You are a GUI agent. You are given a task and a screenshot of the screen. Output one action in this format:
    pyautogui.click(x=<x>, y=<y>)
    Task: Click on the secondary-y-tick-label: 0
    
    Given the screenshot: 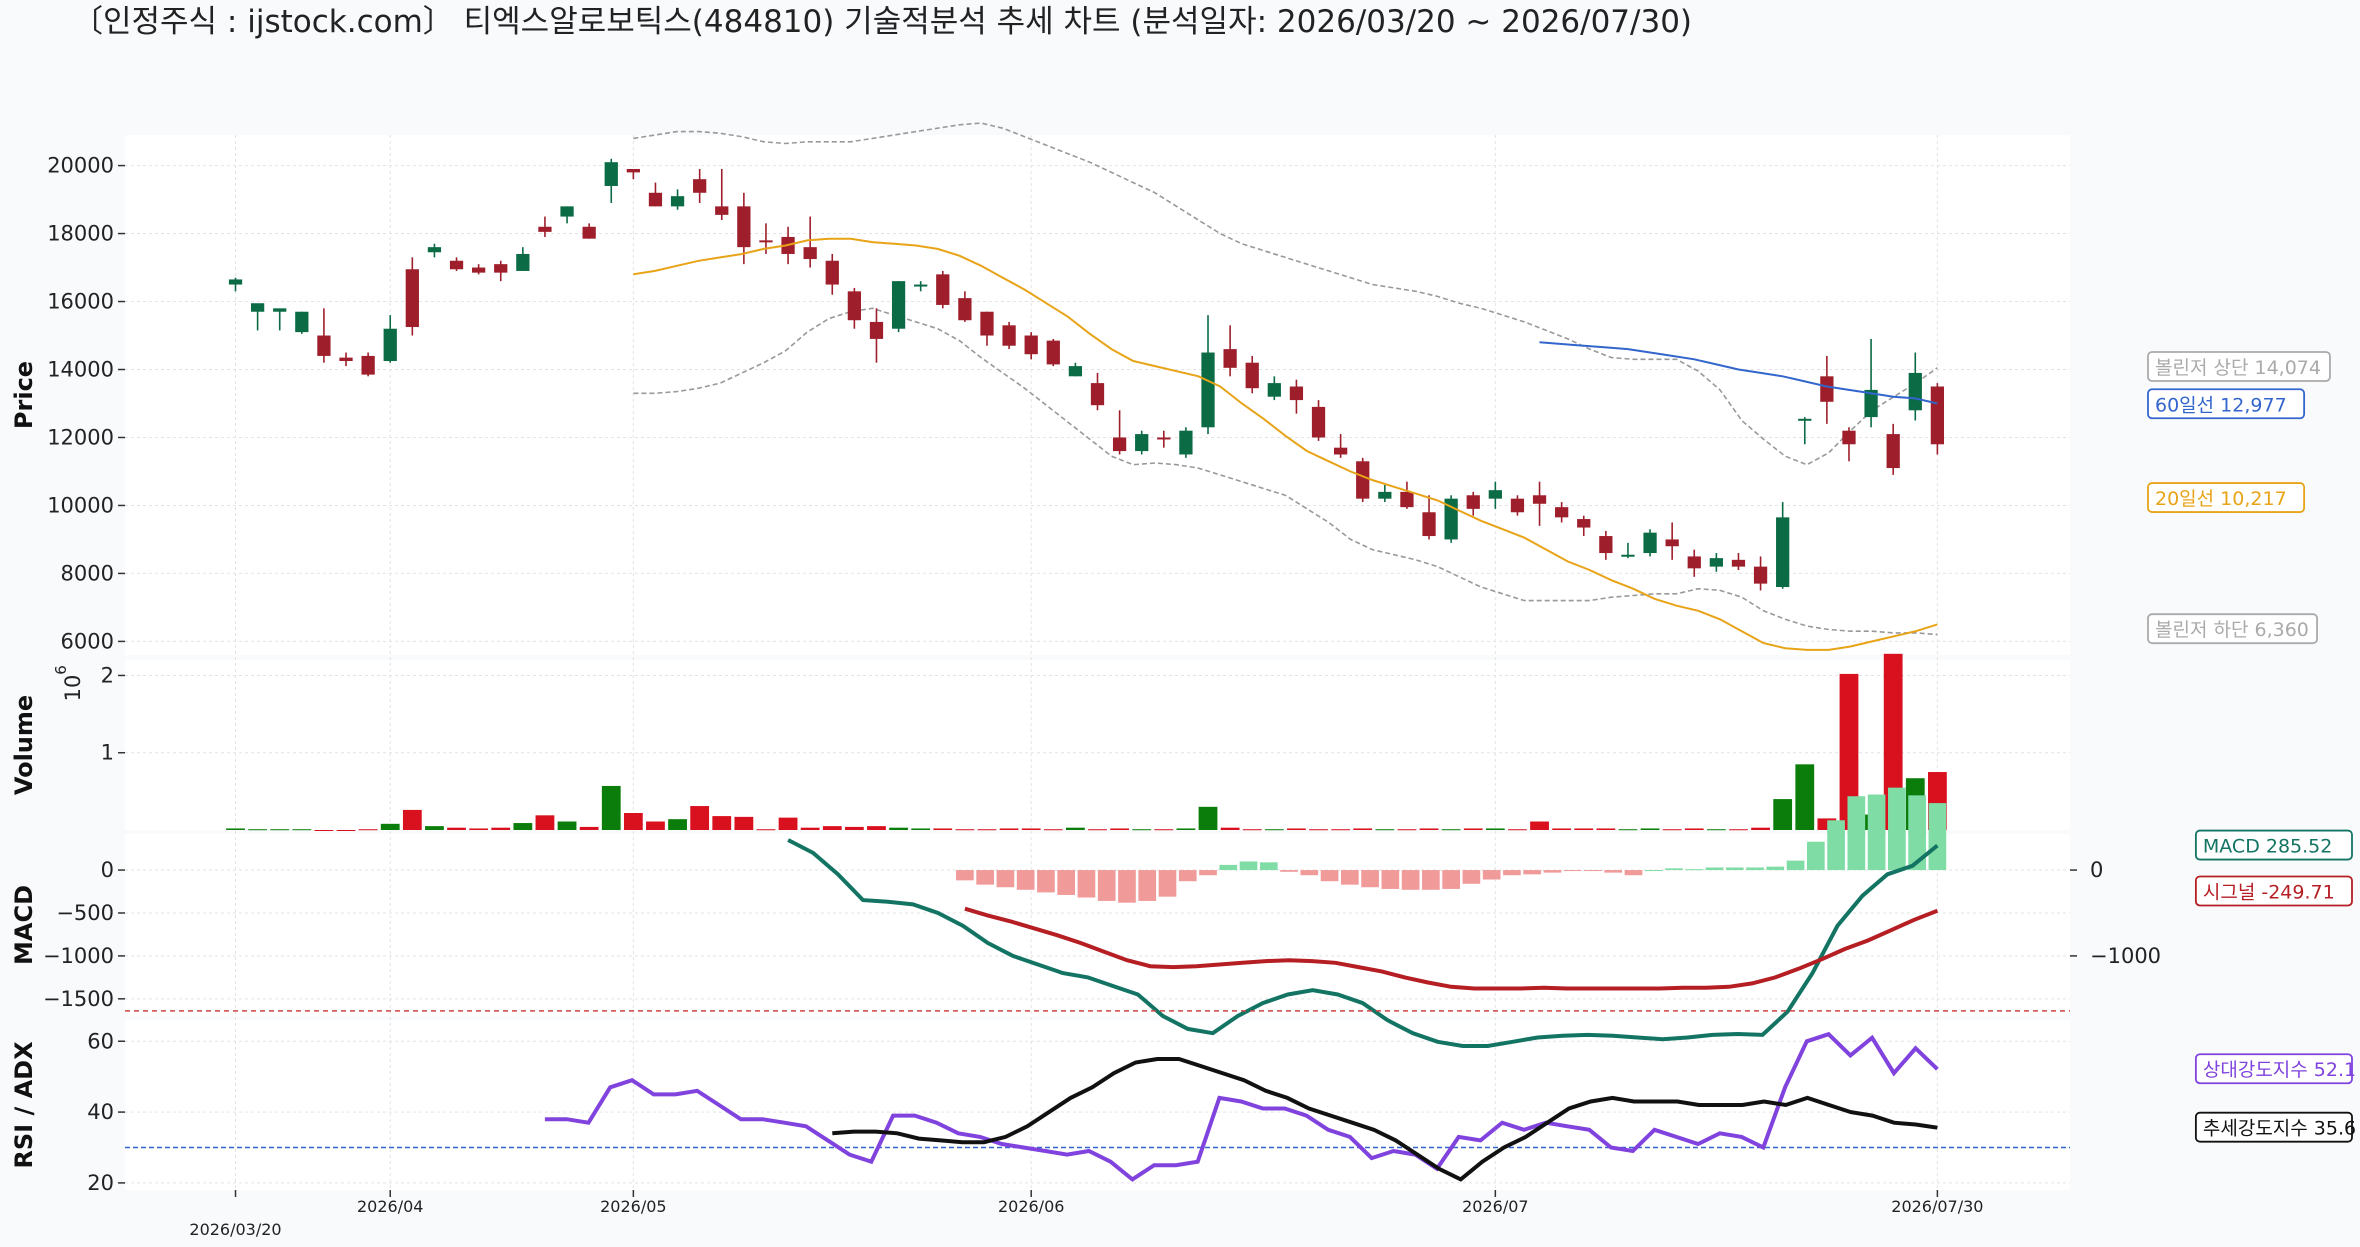 What is the action you would take?
    pyautogui.click(x=2096, y=870)
    